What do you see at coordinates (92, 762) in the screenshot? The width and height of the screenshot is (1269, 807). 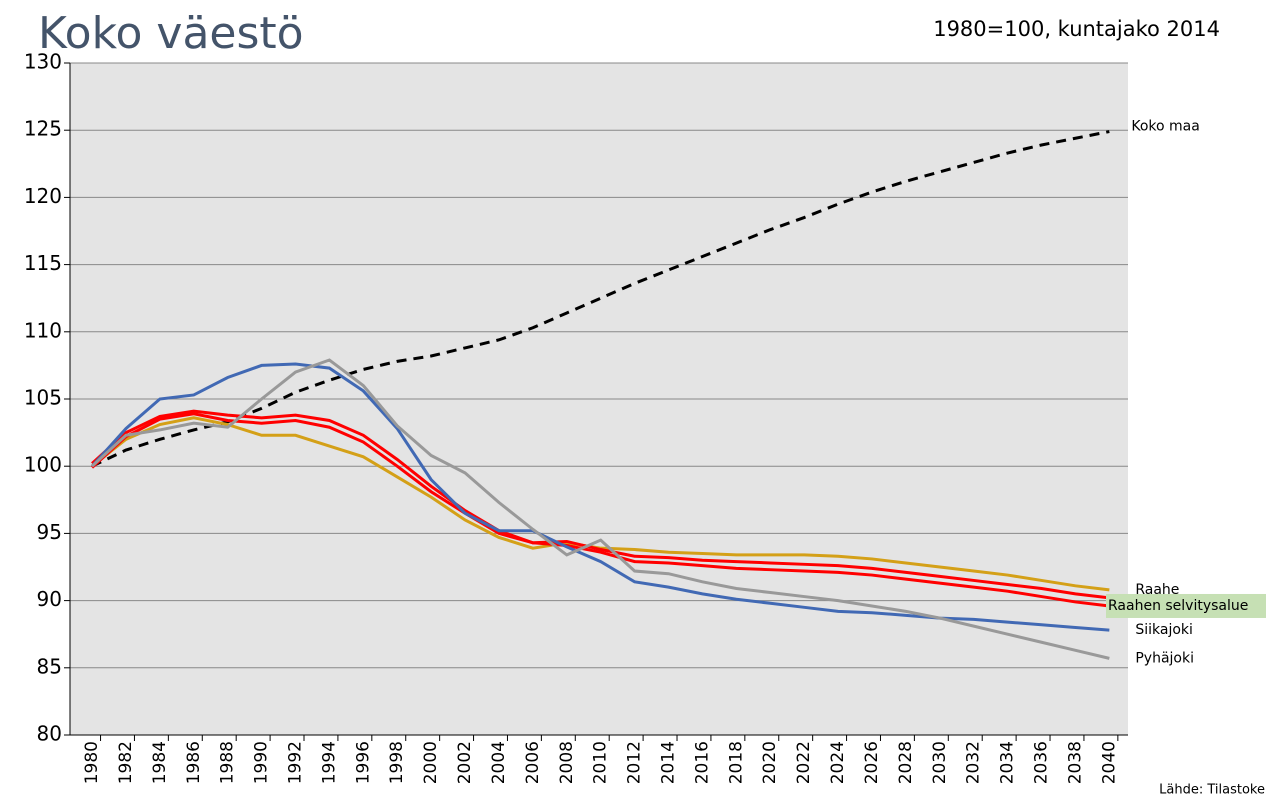 I see `x-tick-label: 1980` at bounding box center [92, 762].